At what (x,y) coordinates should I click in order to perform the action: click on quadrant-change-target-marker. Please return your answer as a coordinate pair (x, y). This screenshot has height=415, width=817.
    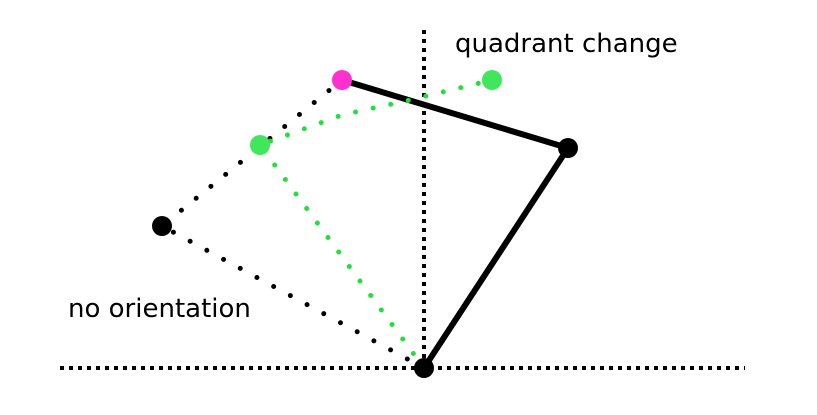
    Looking at the image, I should click on (492, 80).